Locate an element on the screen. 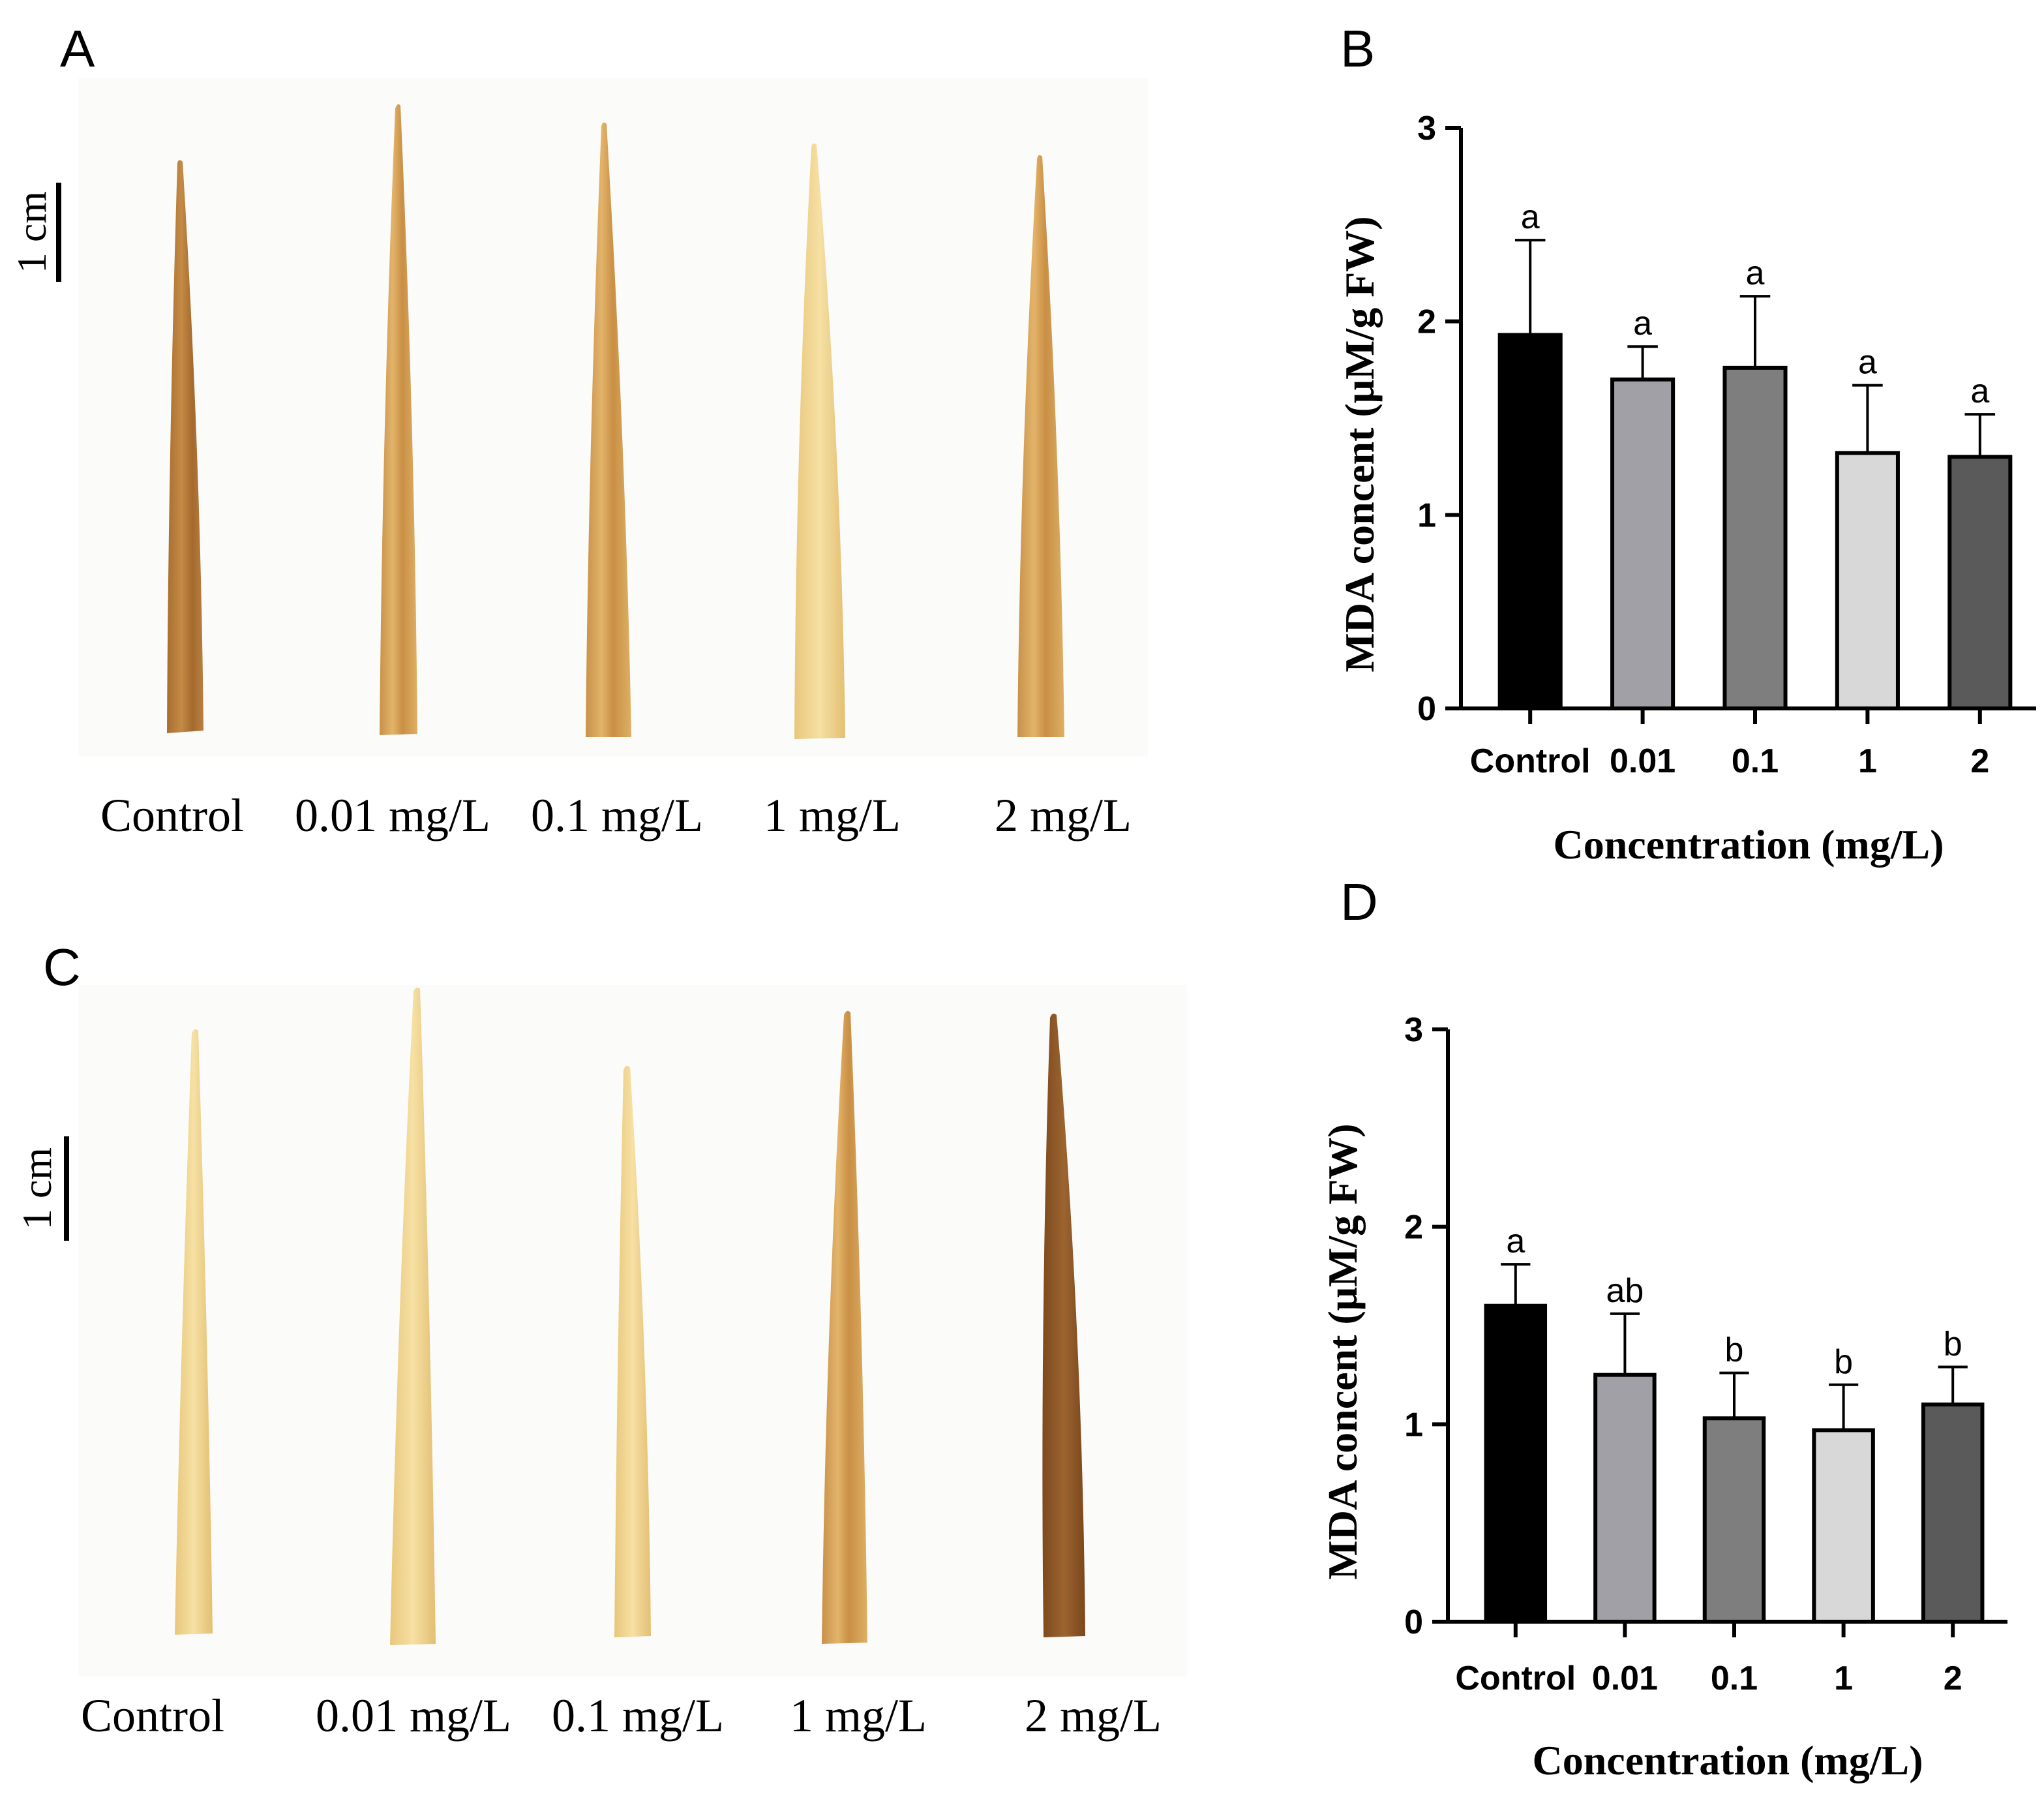 The height and width of the screenshot is (1805, 2044). panel-letter-d: D is located at coordinates (1359, 902).